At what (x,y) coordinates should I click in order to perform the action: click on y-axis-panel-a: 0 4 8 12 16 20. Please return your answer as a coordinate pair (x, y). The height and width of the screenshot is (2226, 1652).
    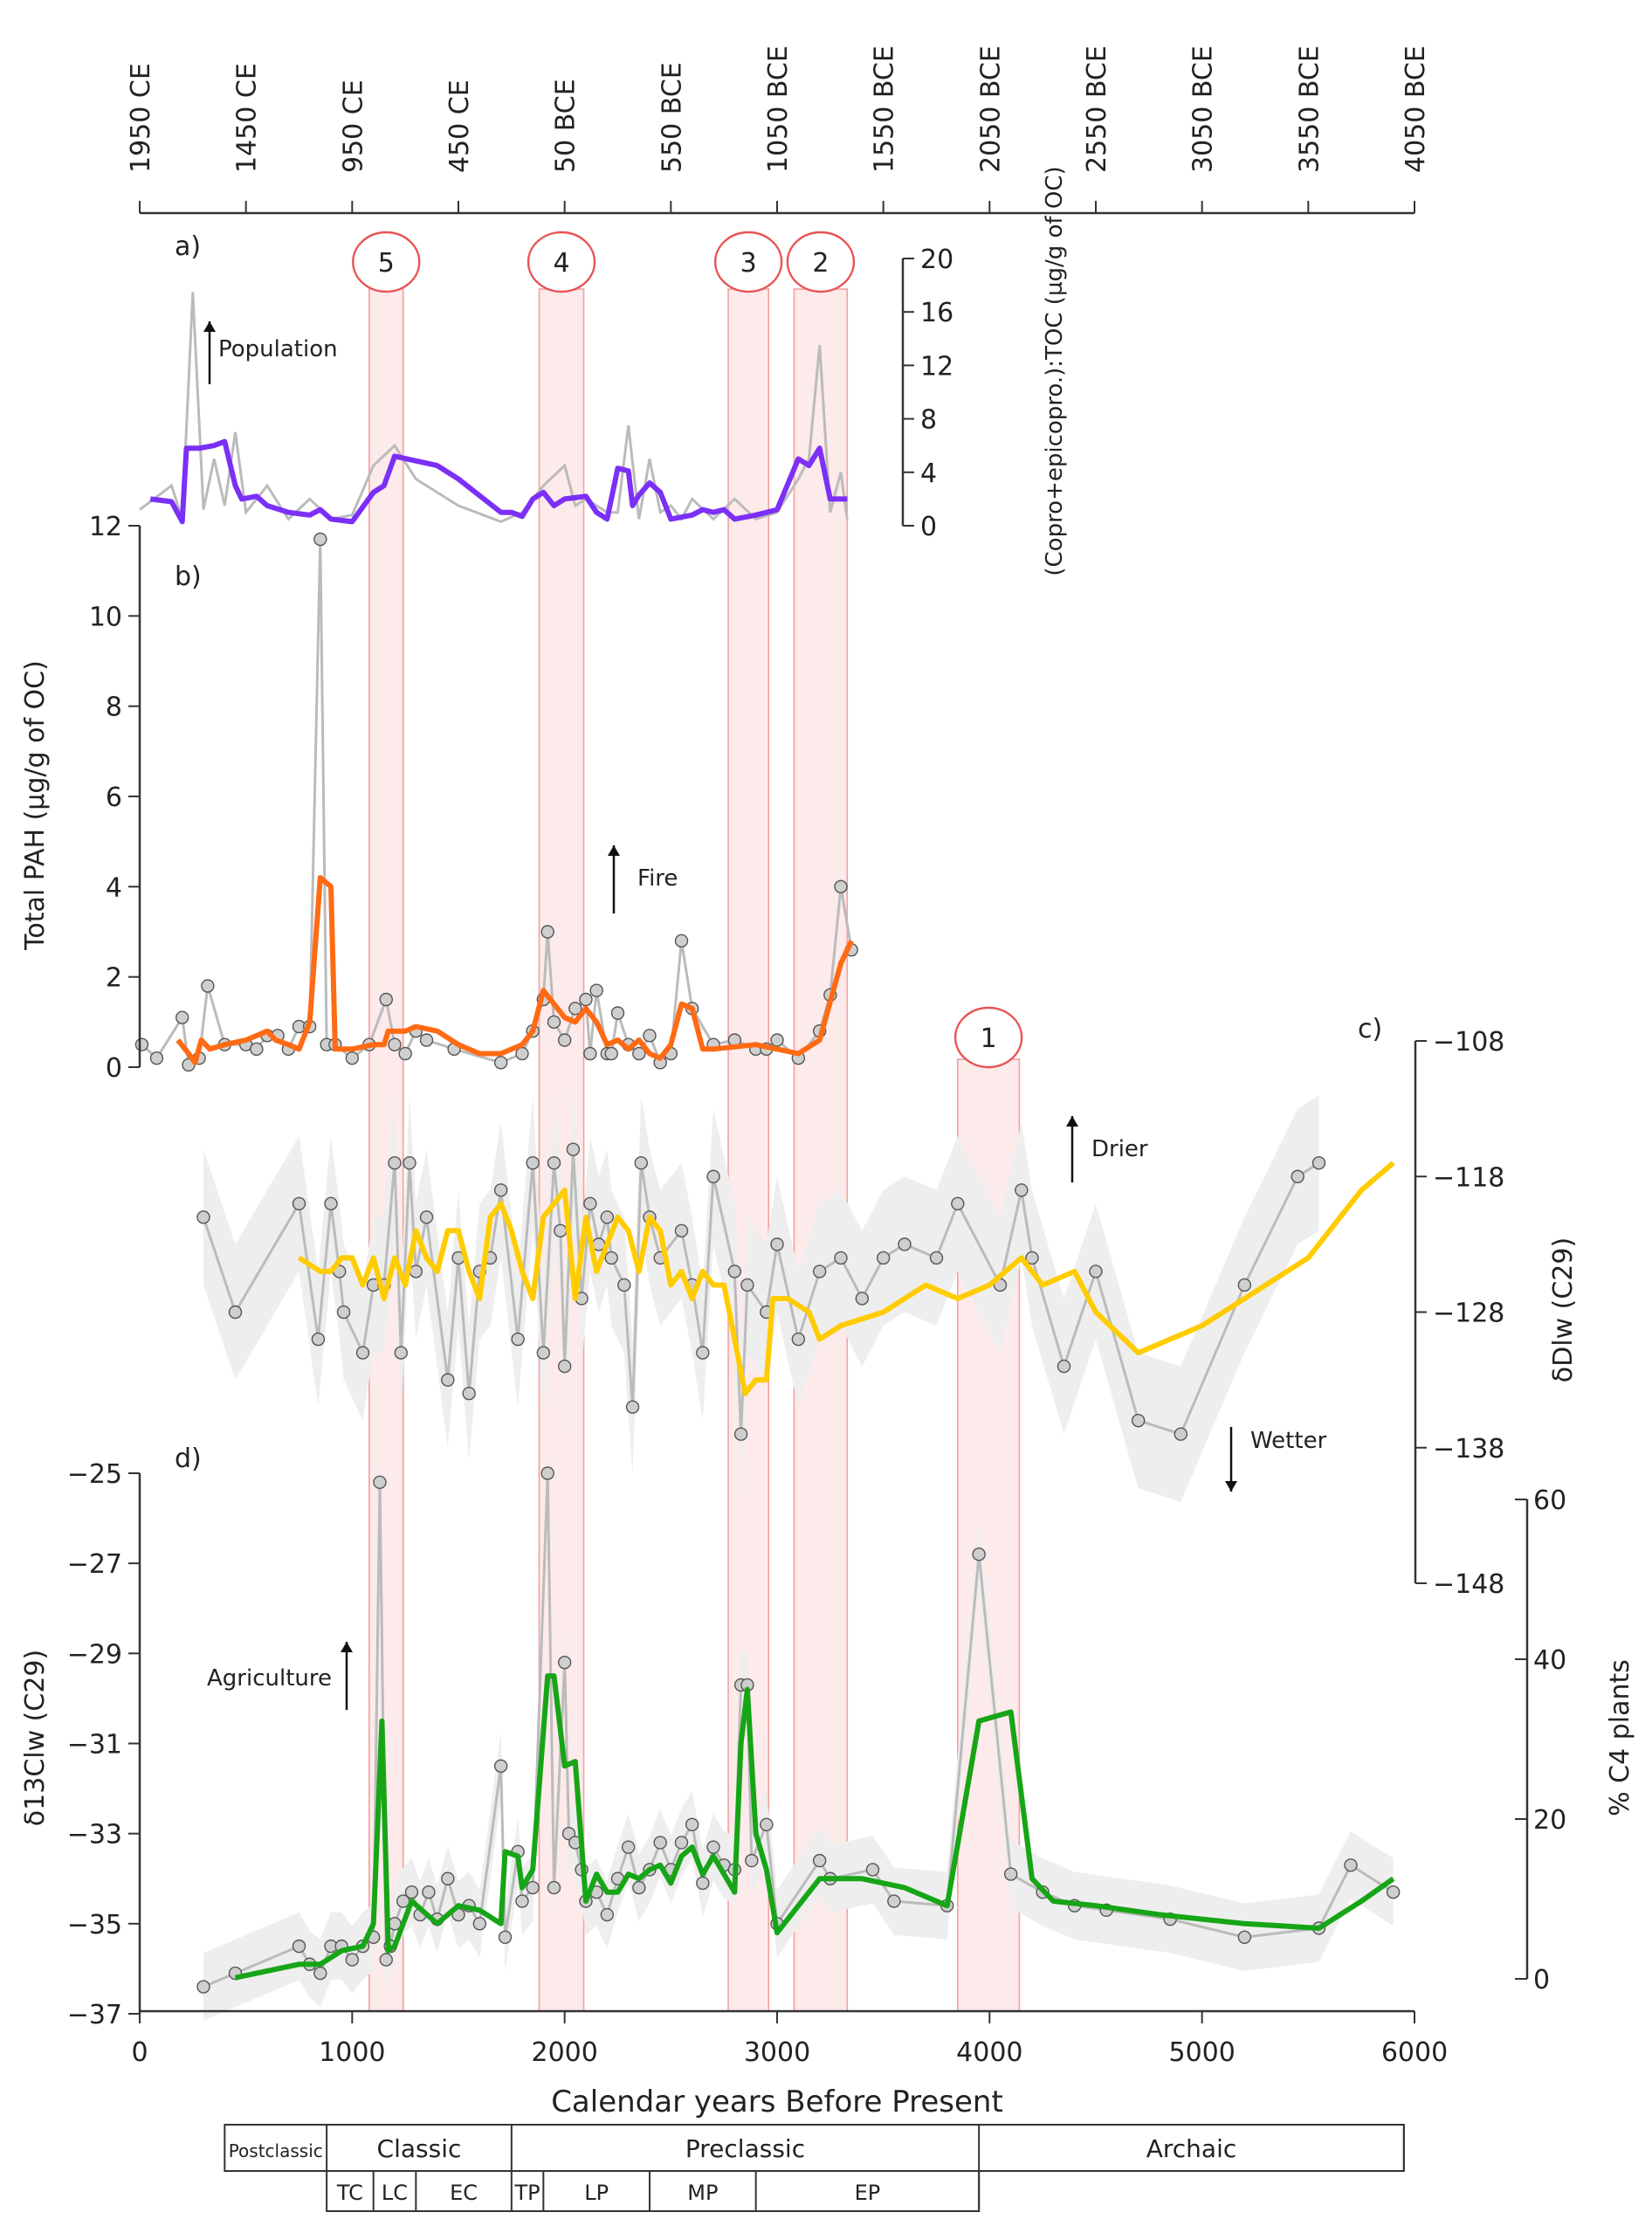
    Looking at the image, I should click on (927, 393).